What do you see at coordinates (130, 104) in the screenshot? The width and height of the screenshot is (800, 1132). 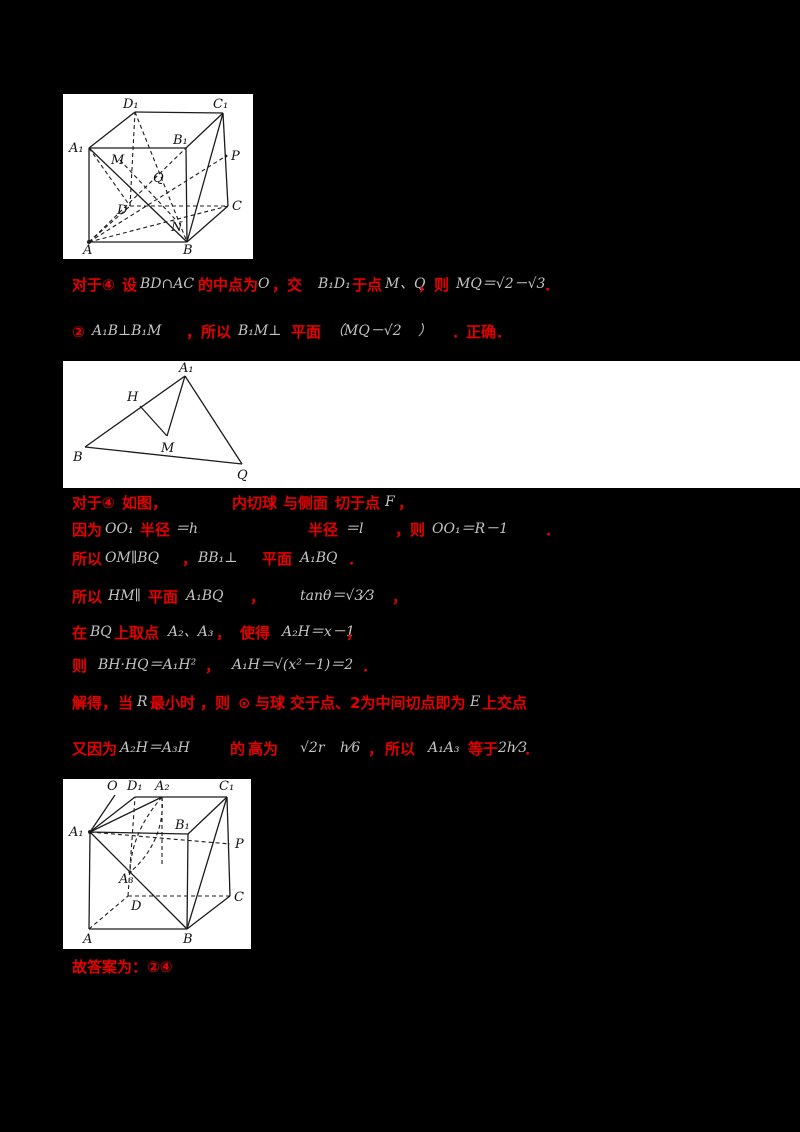 I see `fig1-label-D1: D₁` at bounding box center [130, 104].